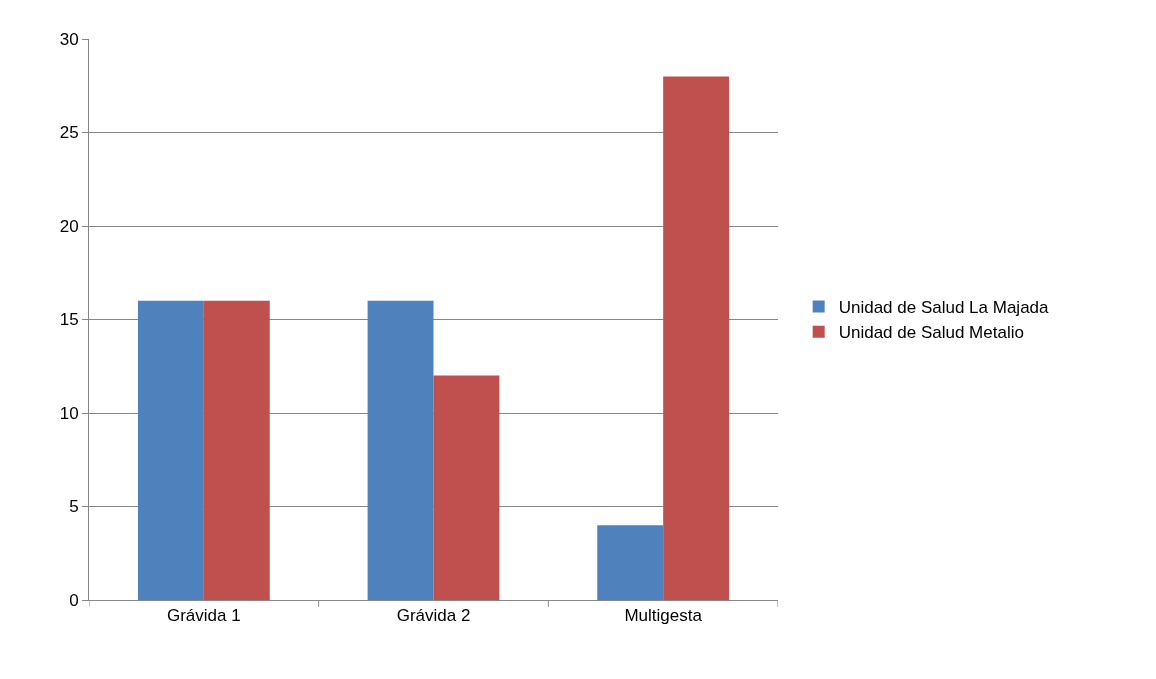  I want to click on y-tick-label: 0, so click(74, 600).